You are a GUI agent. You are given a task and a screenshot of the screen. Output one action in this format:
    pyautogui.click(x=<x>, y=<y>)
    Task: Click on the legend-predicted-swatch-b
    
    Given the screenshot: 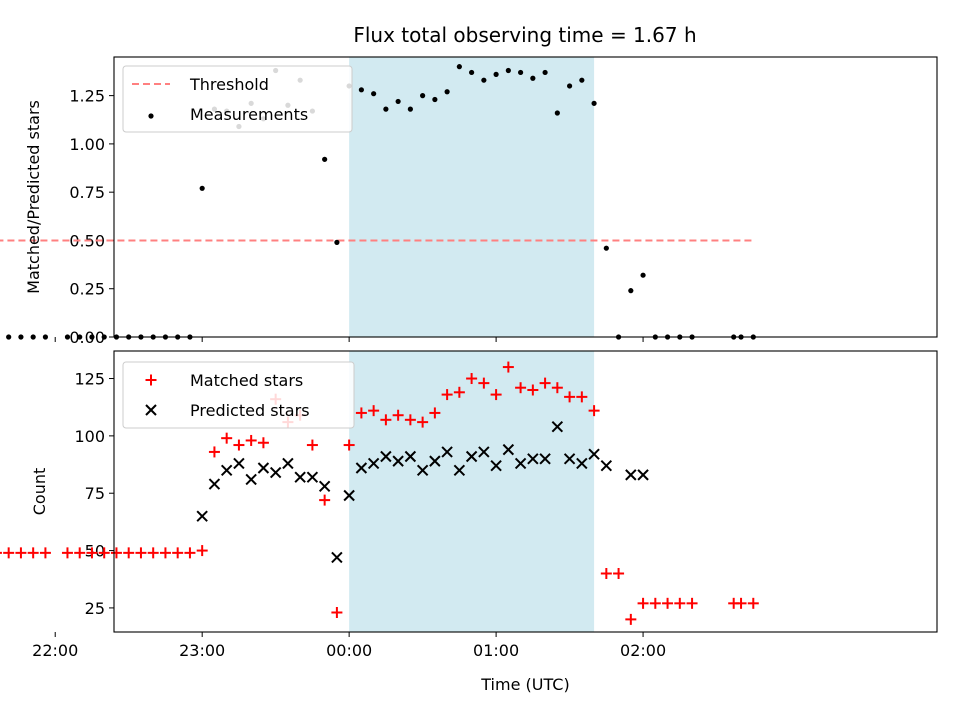 What is the action you would take?
    pyautogui.click(x=151, y=410)
    